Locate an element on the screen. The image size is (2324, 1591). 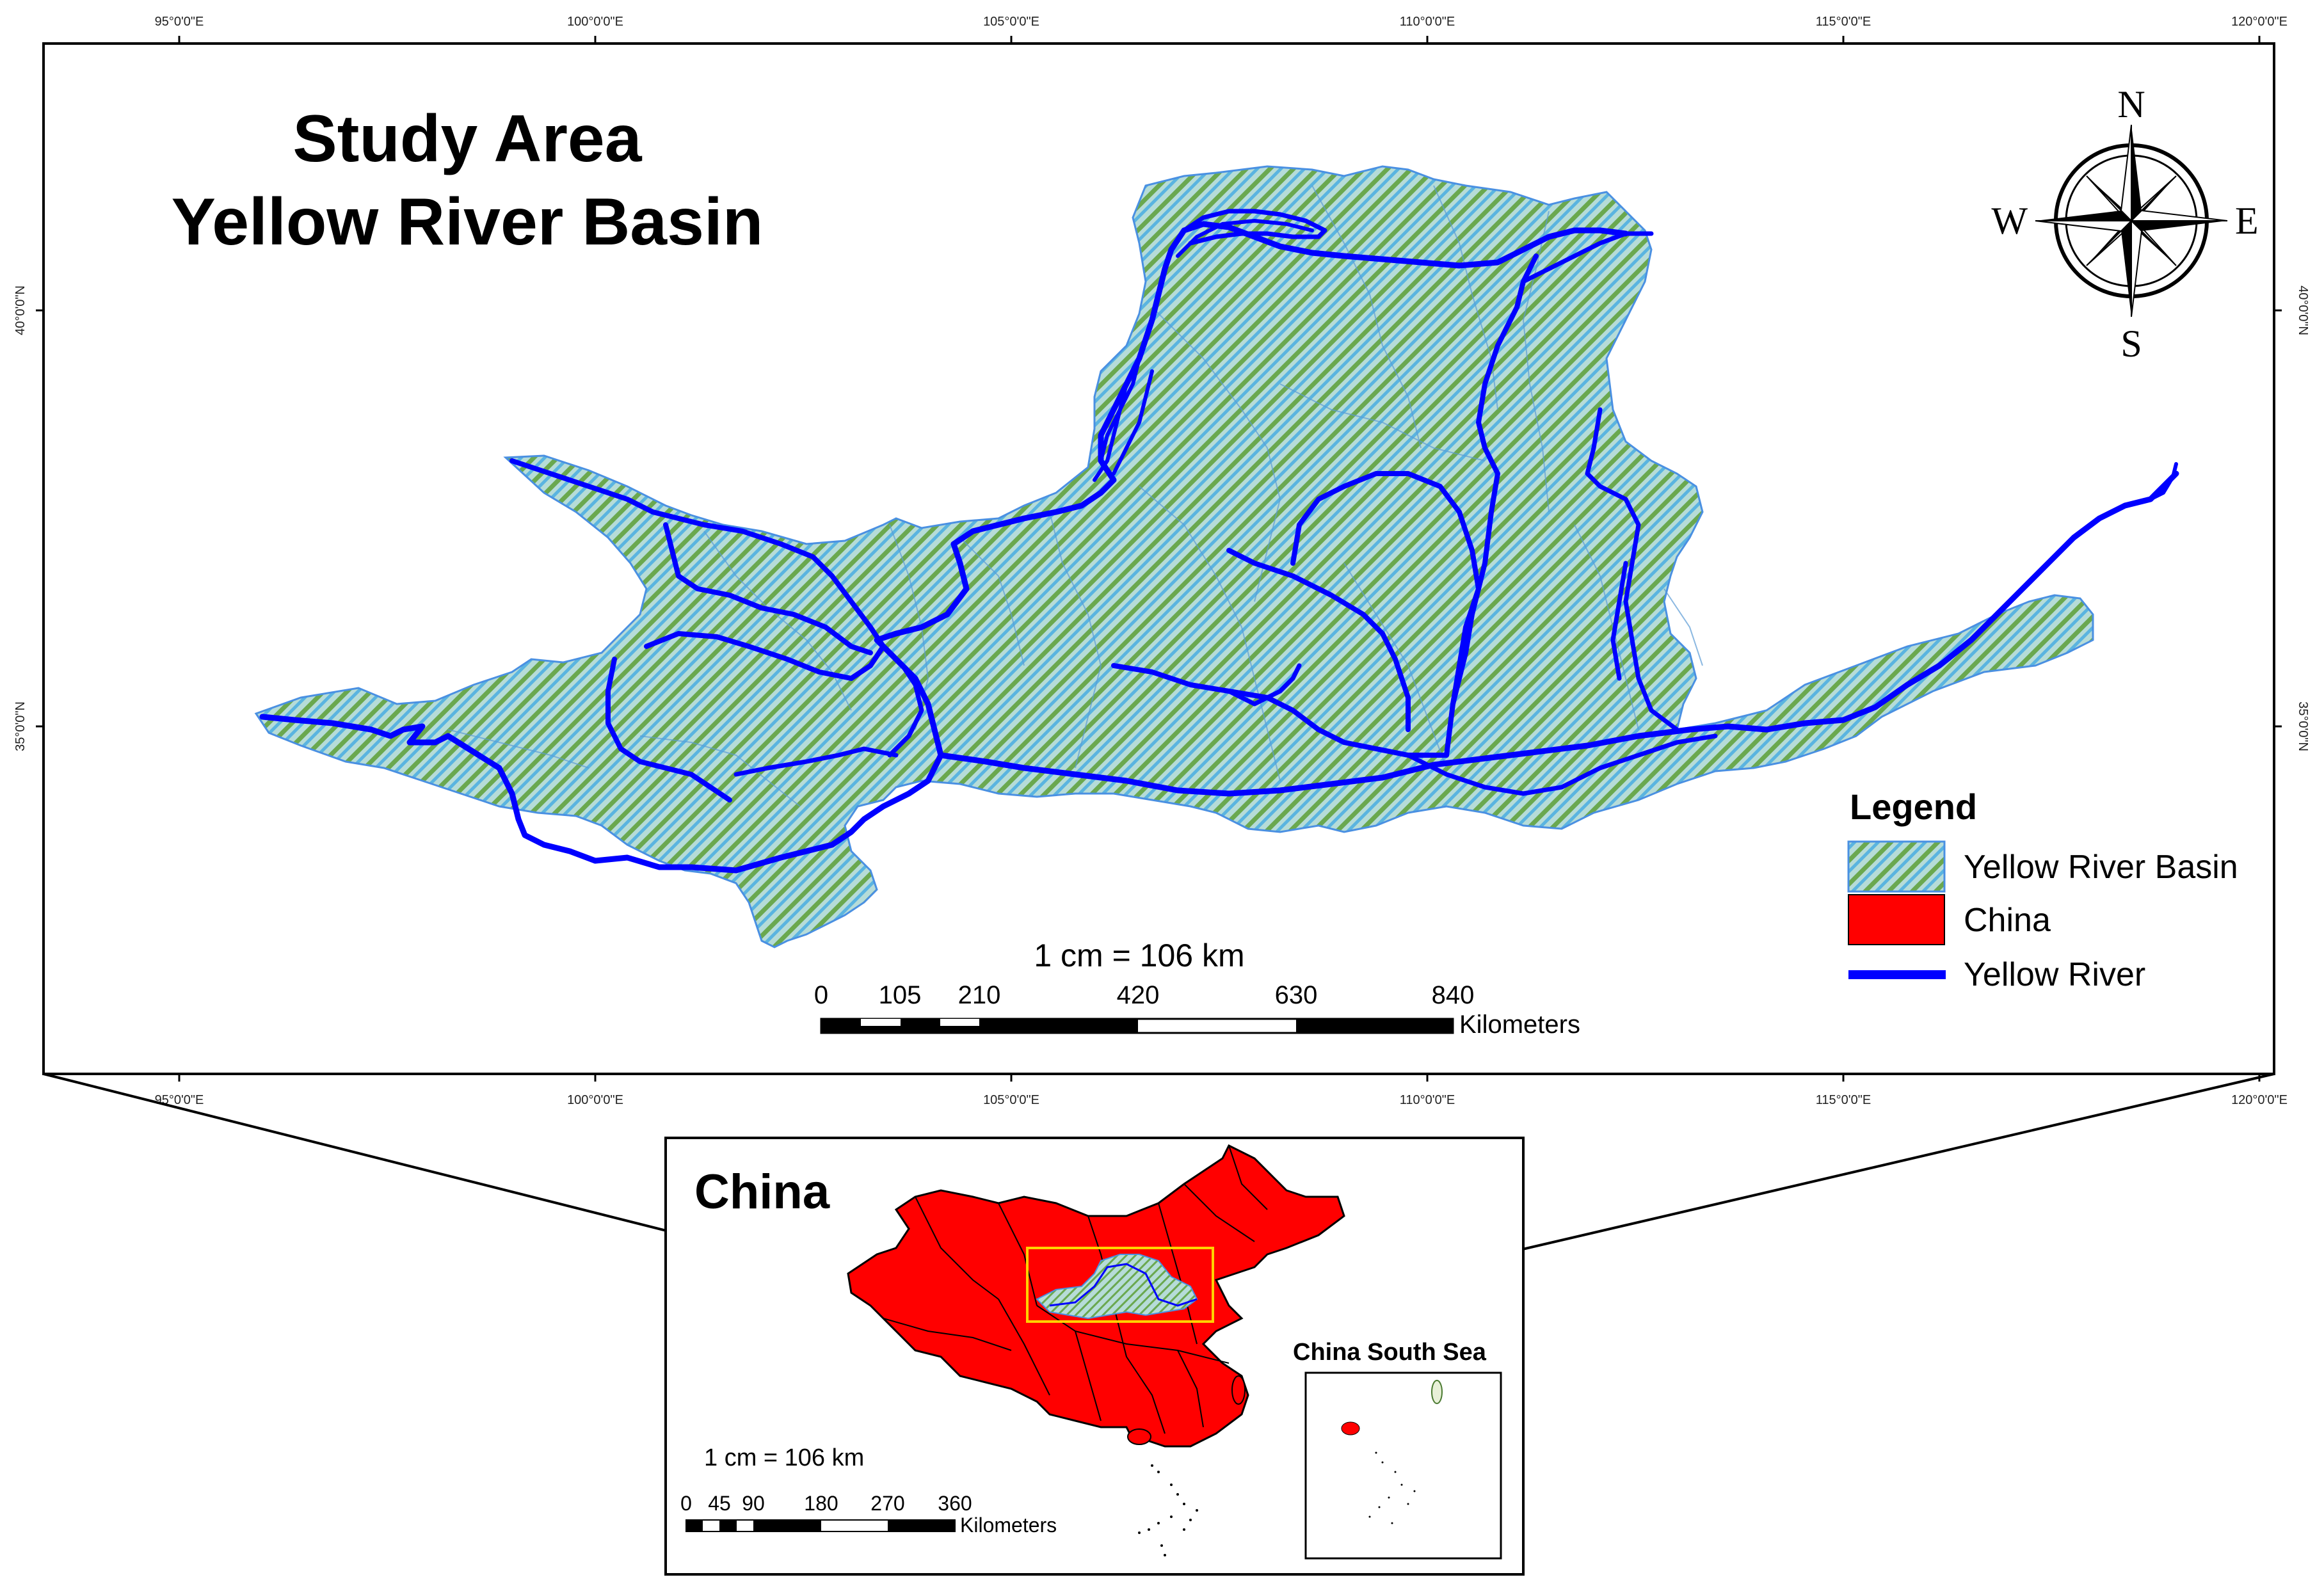
legend-label-basin: Yellow River Basin is located at coordinates (2101, 867).